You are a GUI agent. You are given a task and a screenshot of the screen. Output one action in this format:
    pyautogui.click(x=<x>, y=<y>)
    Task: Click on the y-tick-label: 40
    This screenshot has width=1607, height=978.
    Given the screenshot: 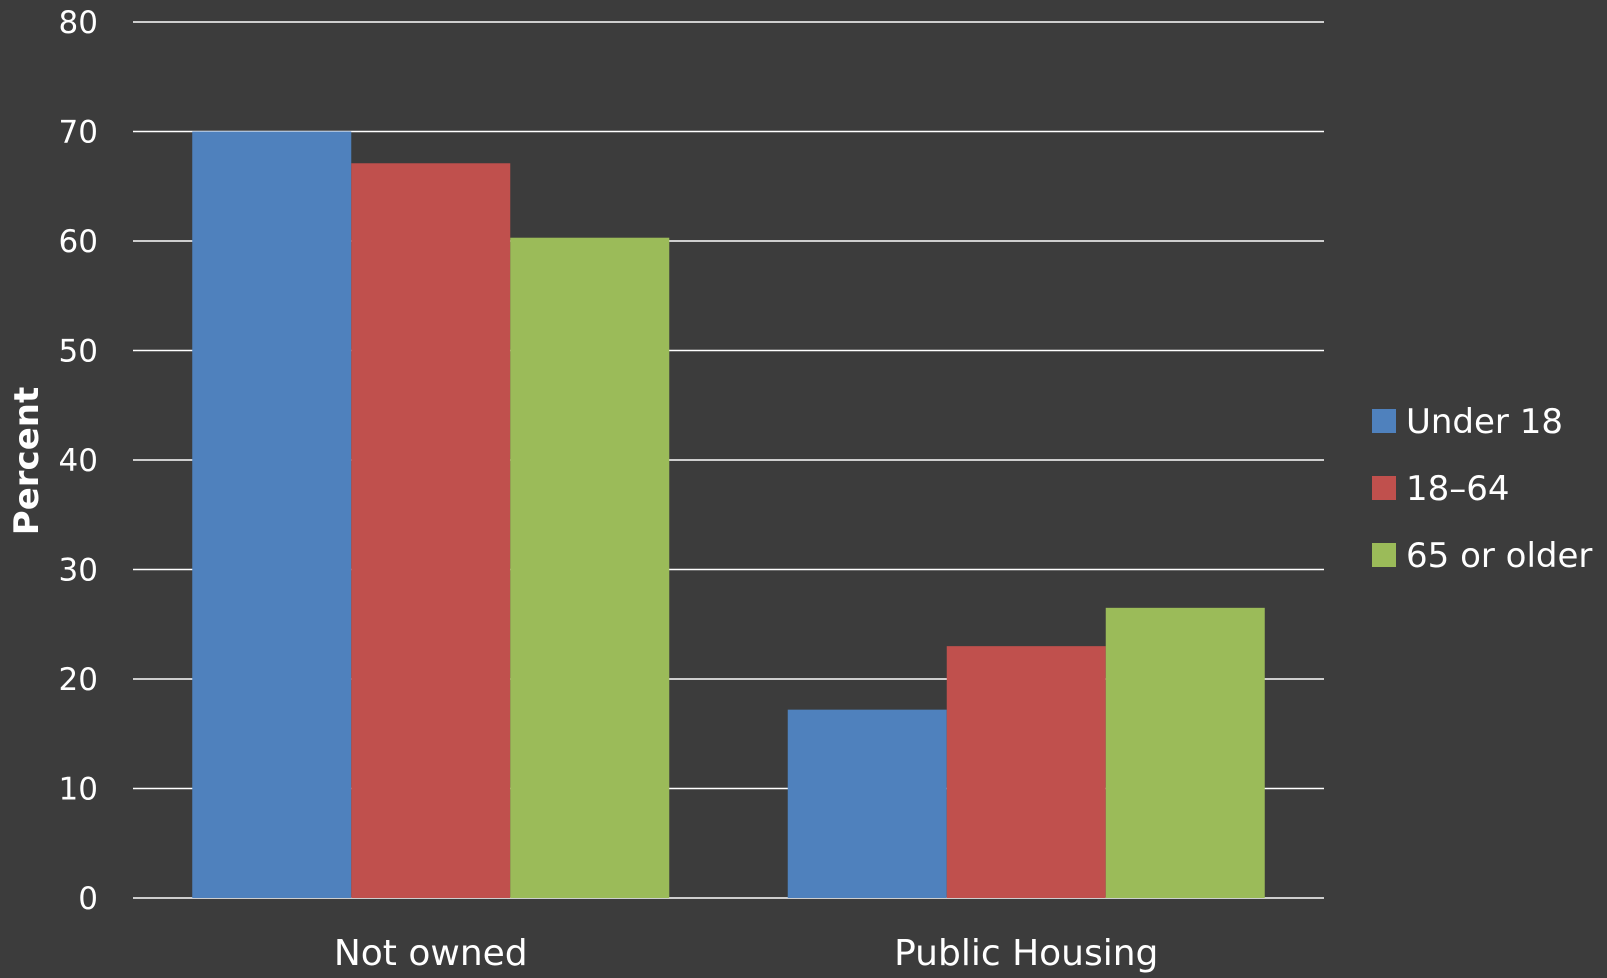 What is the action you would take?
    pyautogui.click(x=78, y=461)
    